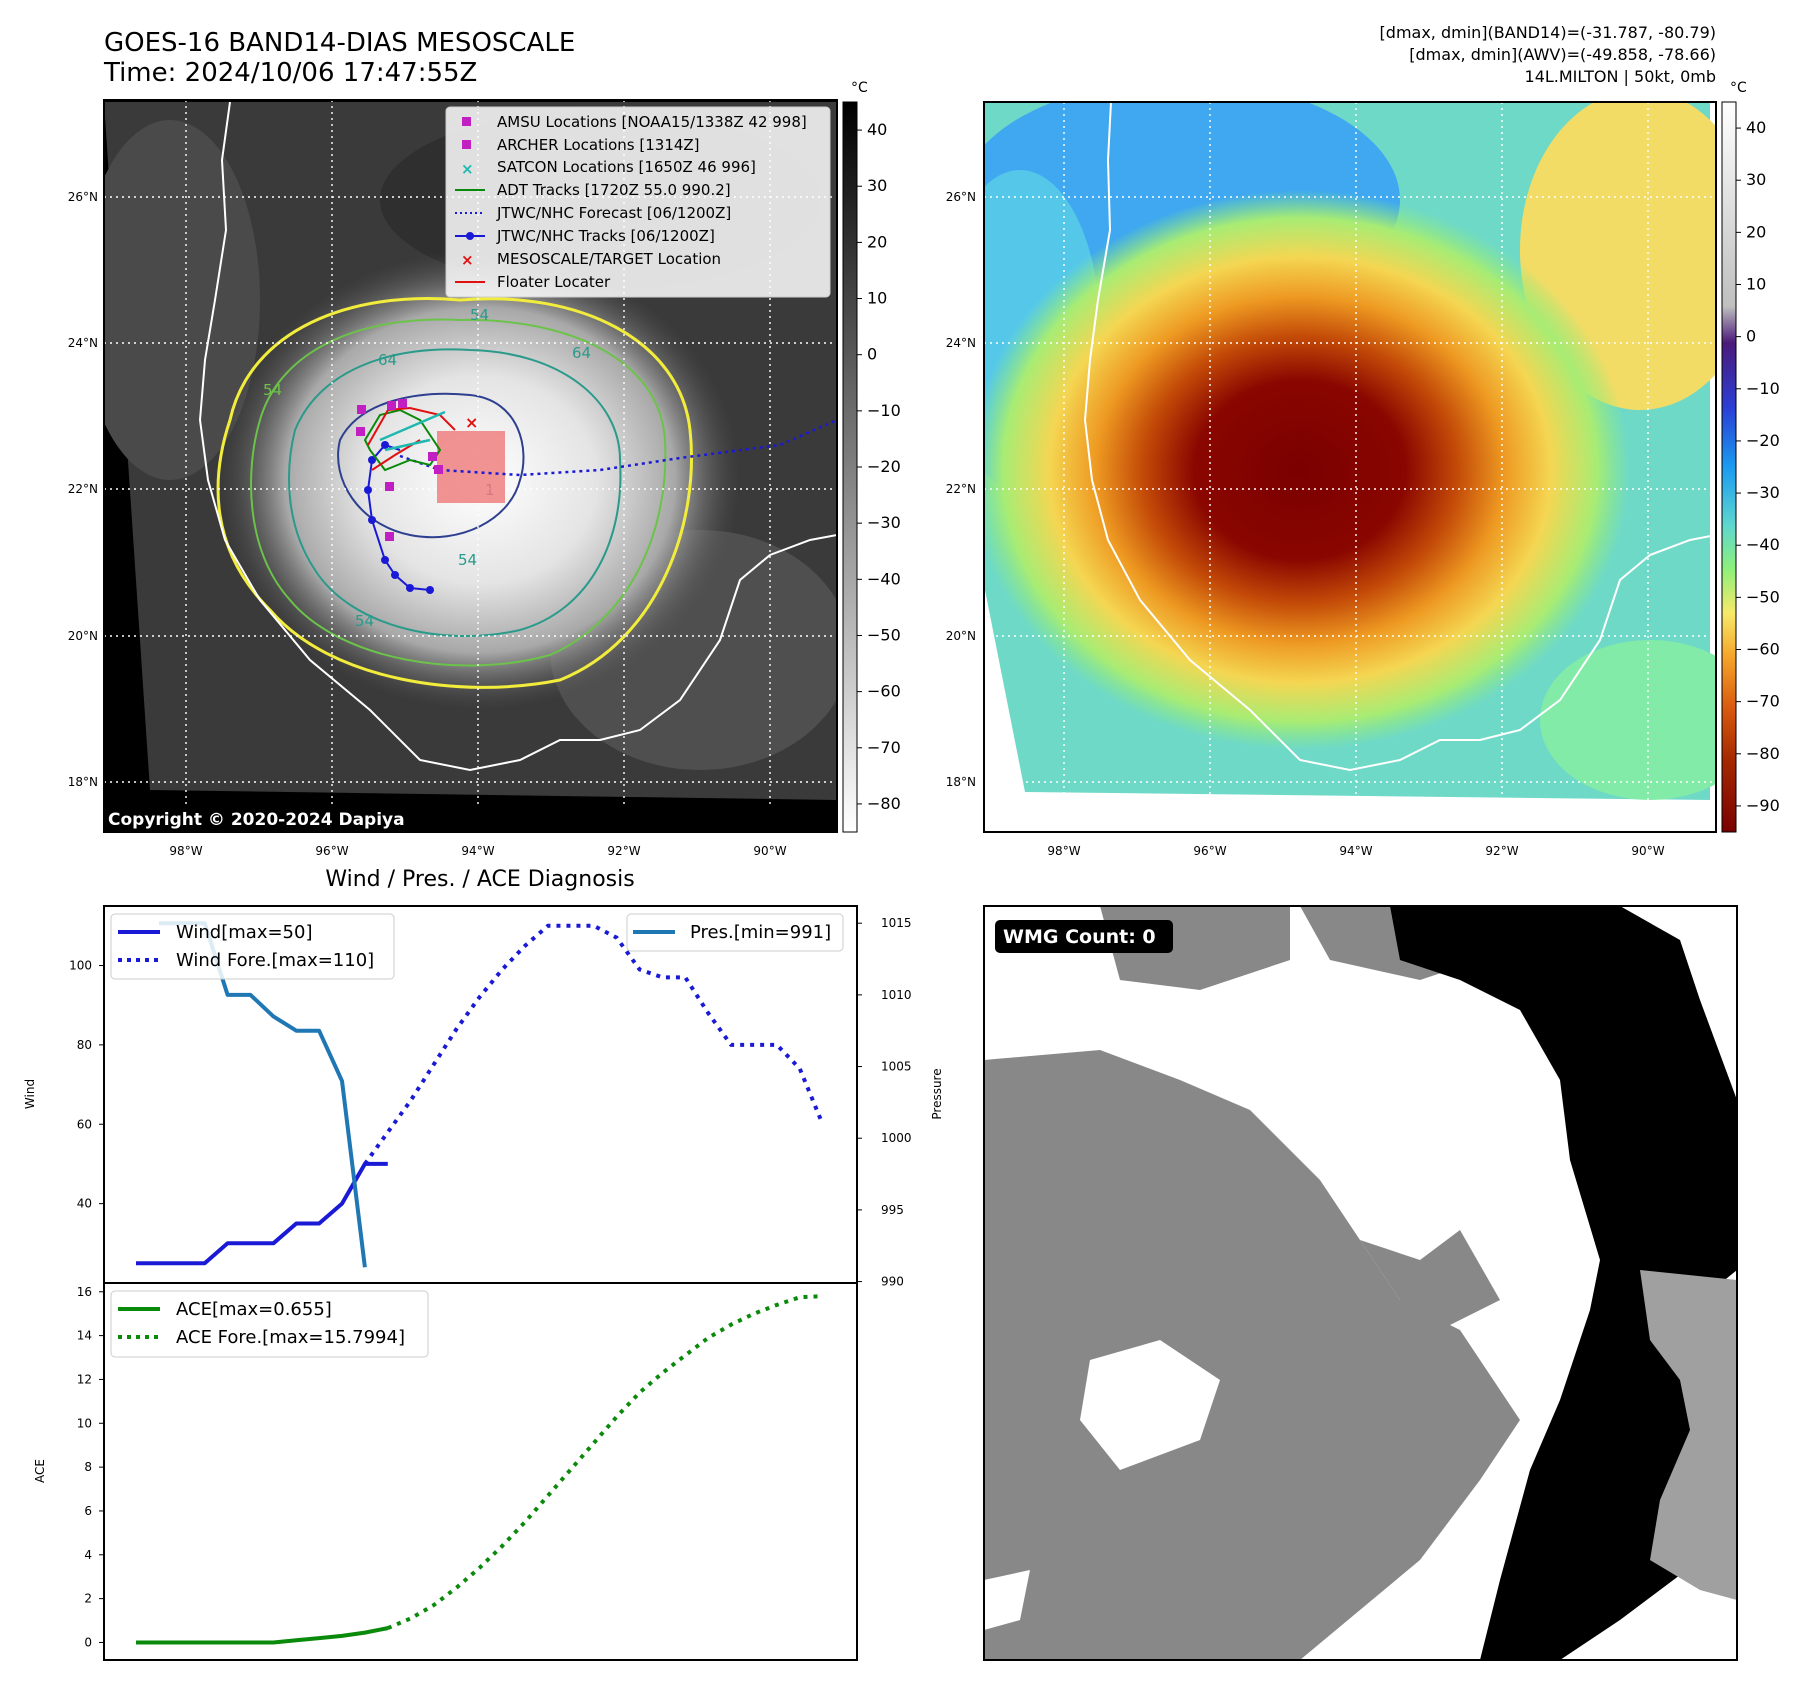  Describe the element at coordinates (244, 932) in the screenshot. I see `legend-wind: Wind[max=50]` at that location.